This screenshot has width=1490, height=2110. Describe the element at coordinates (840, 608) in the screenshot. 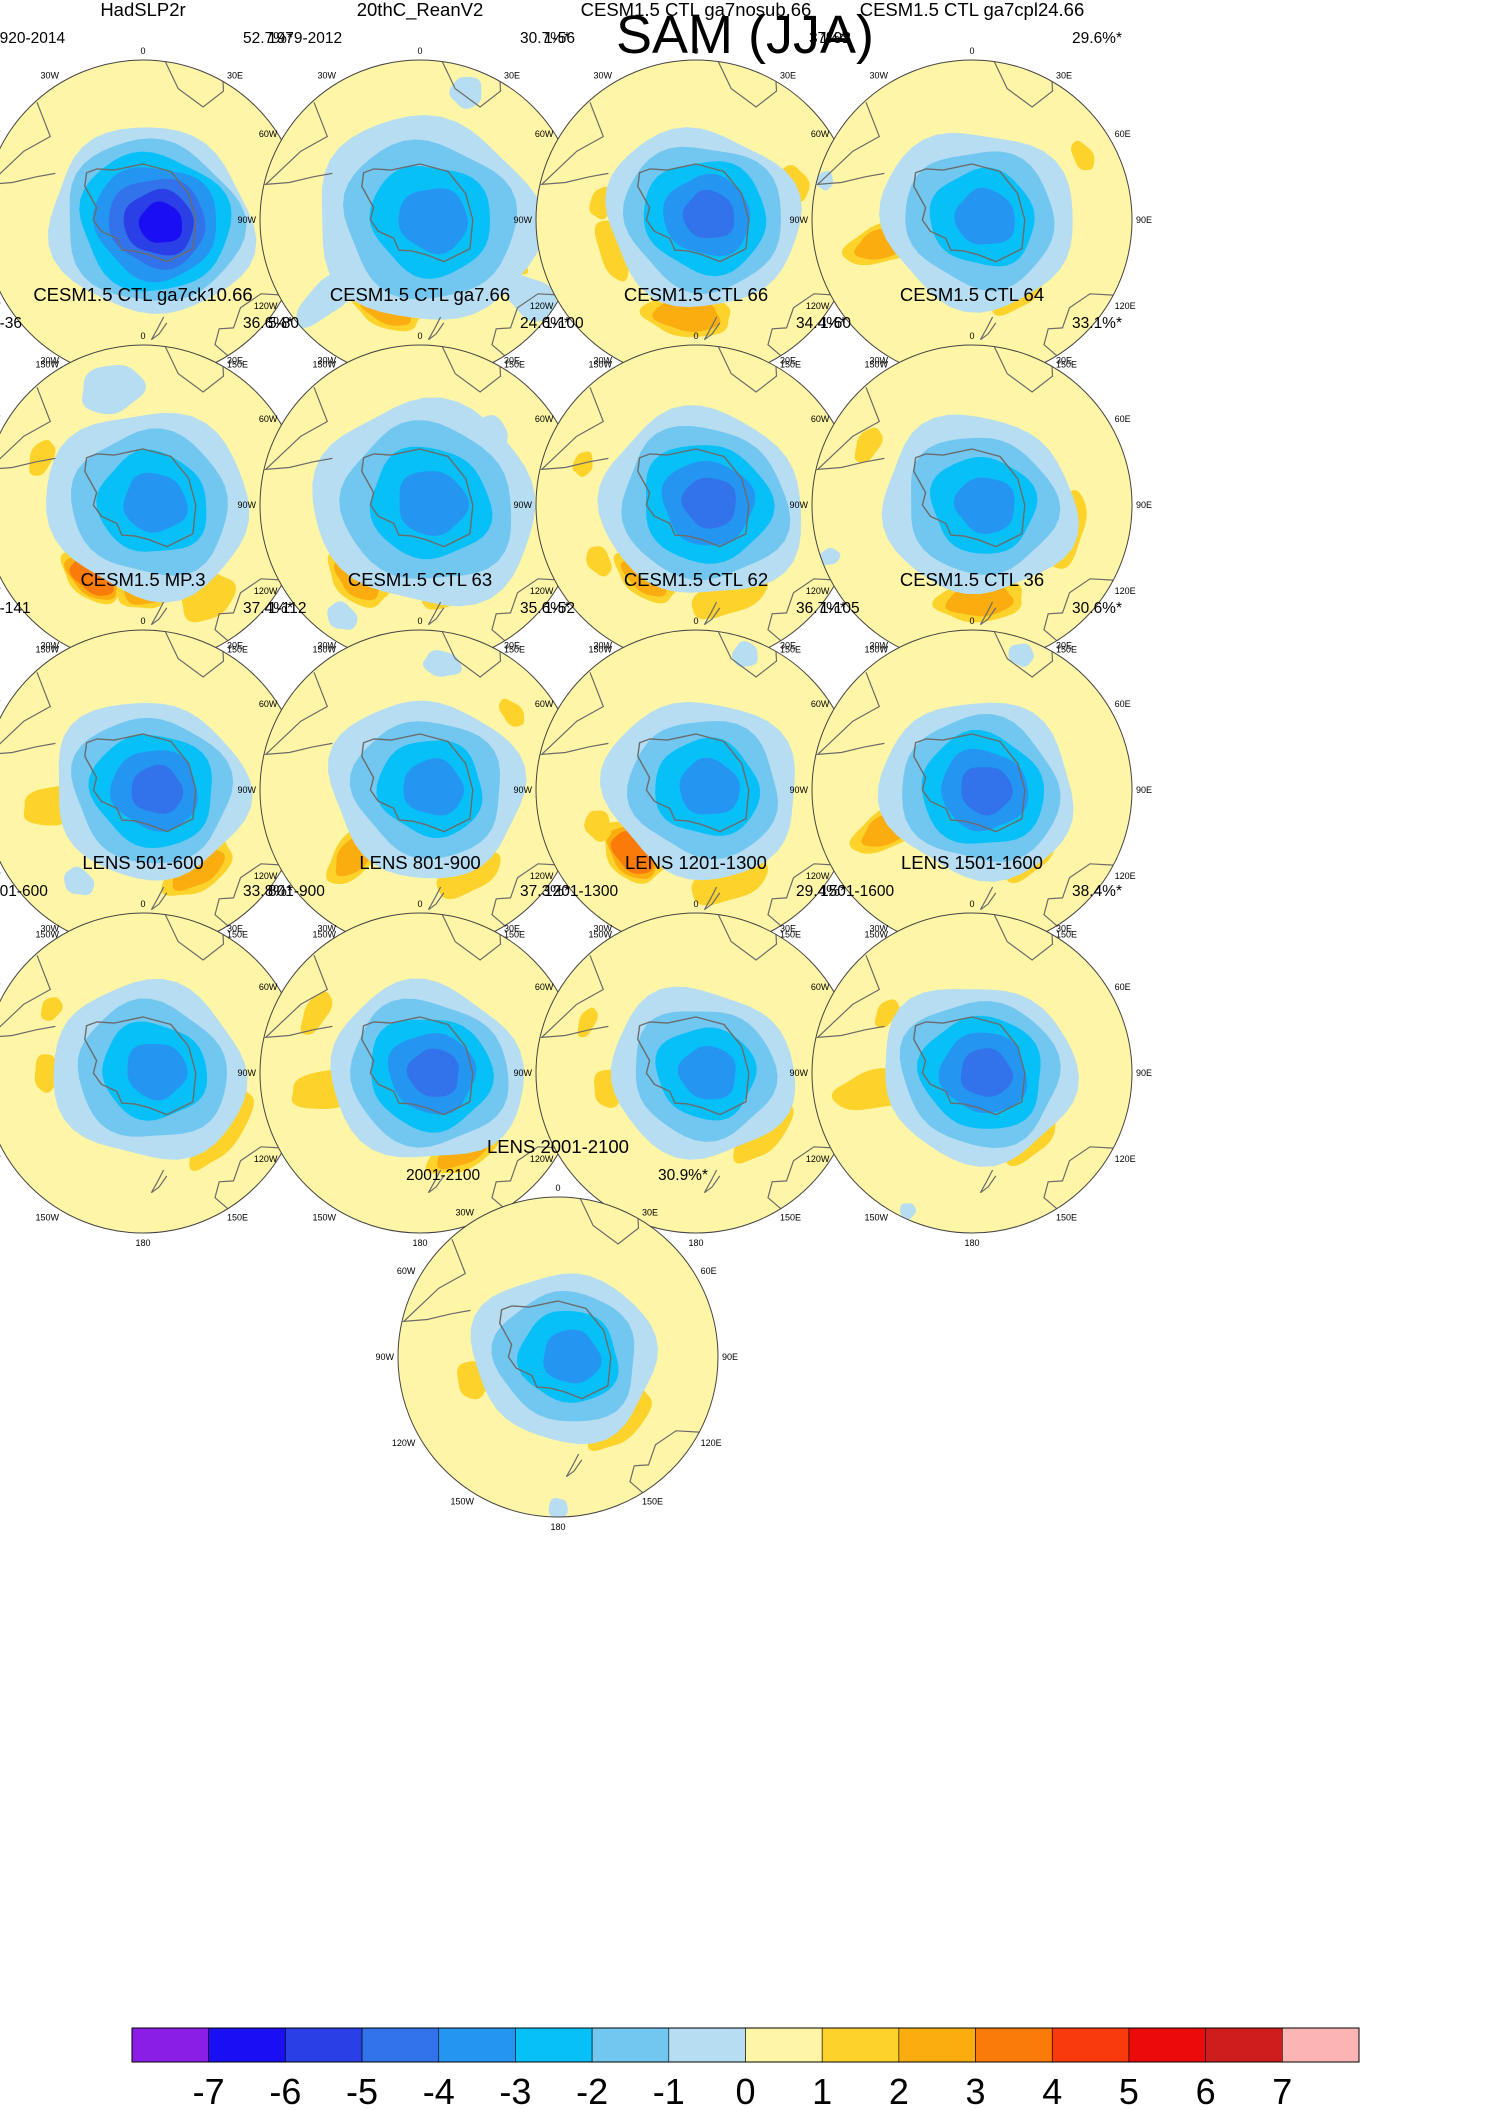

I see `panel-period: 1-105` at that location.